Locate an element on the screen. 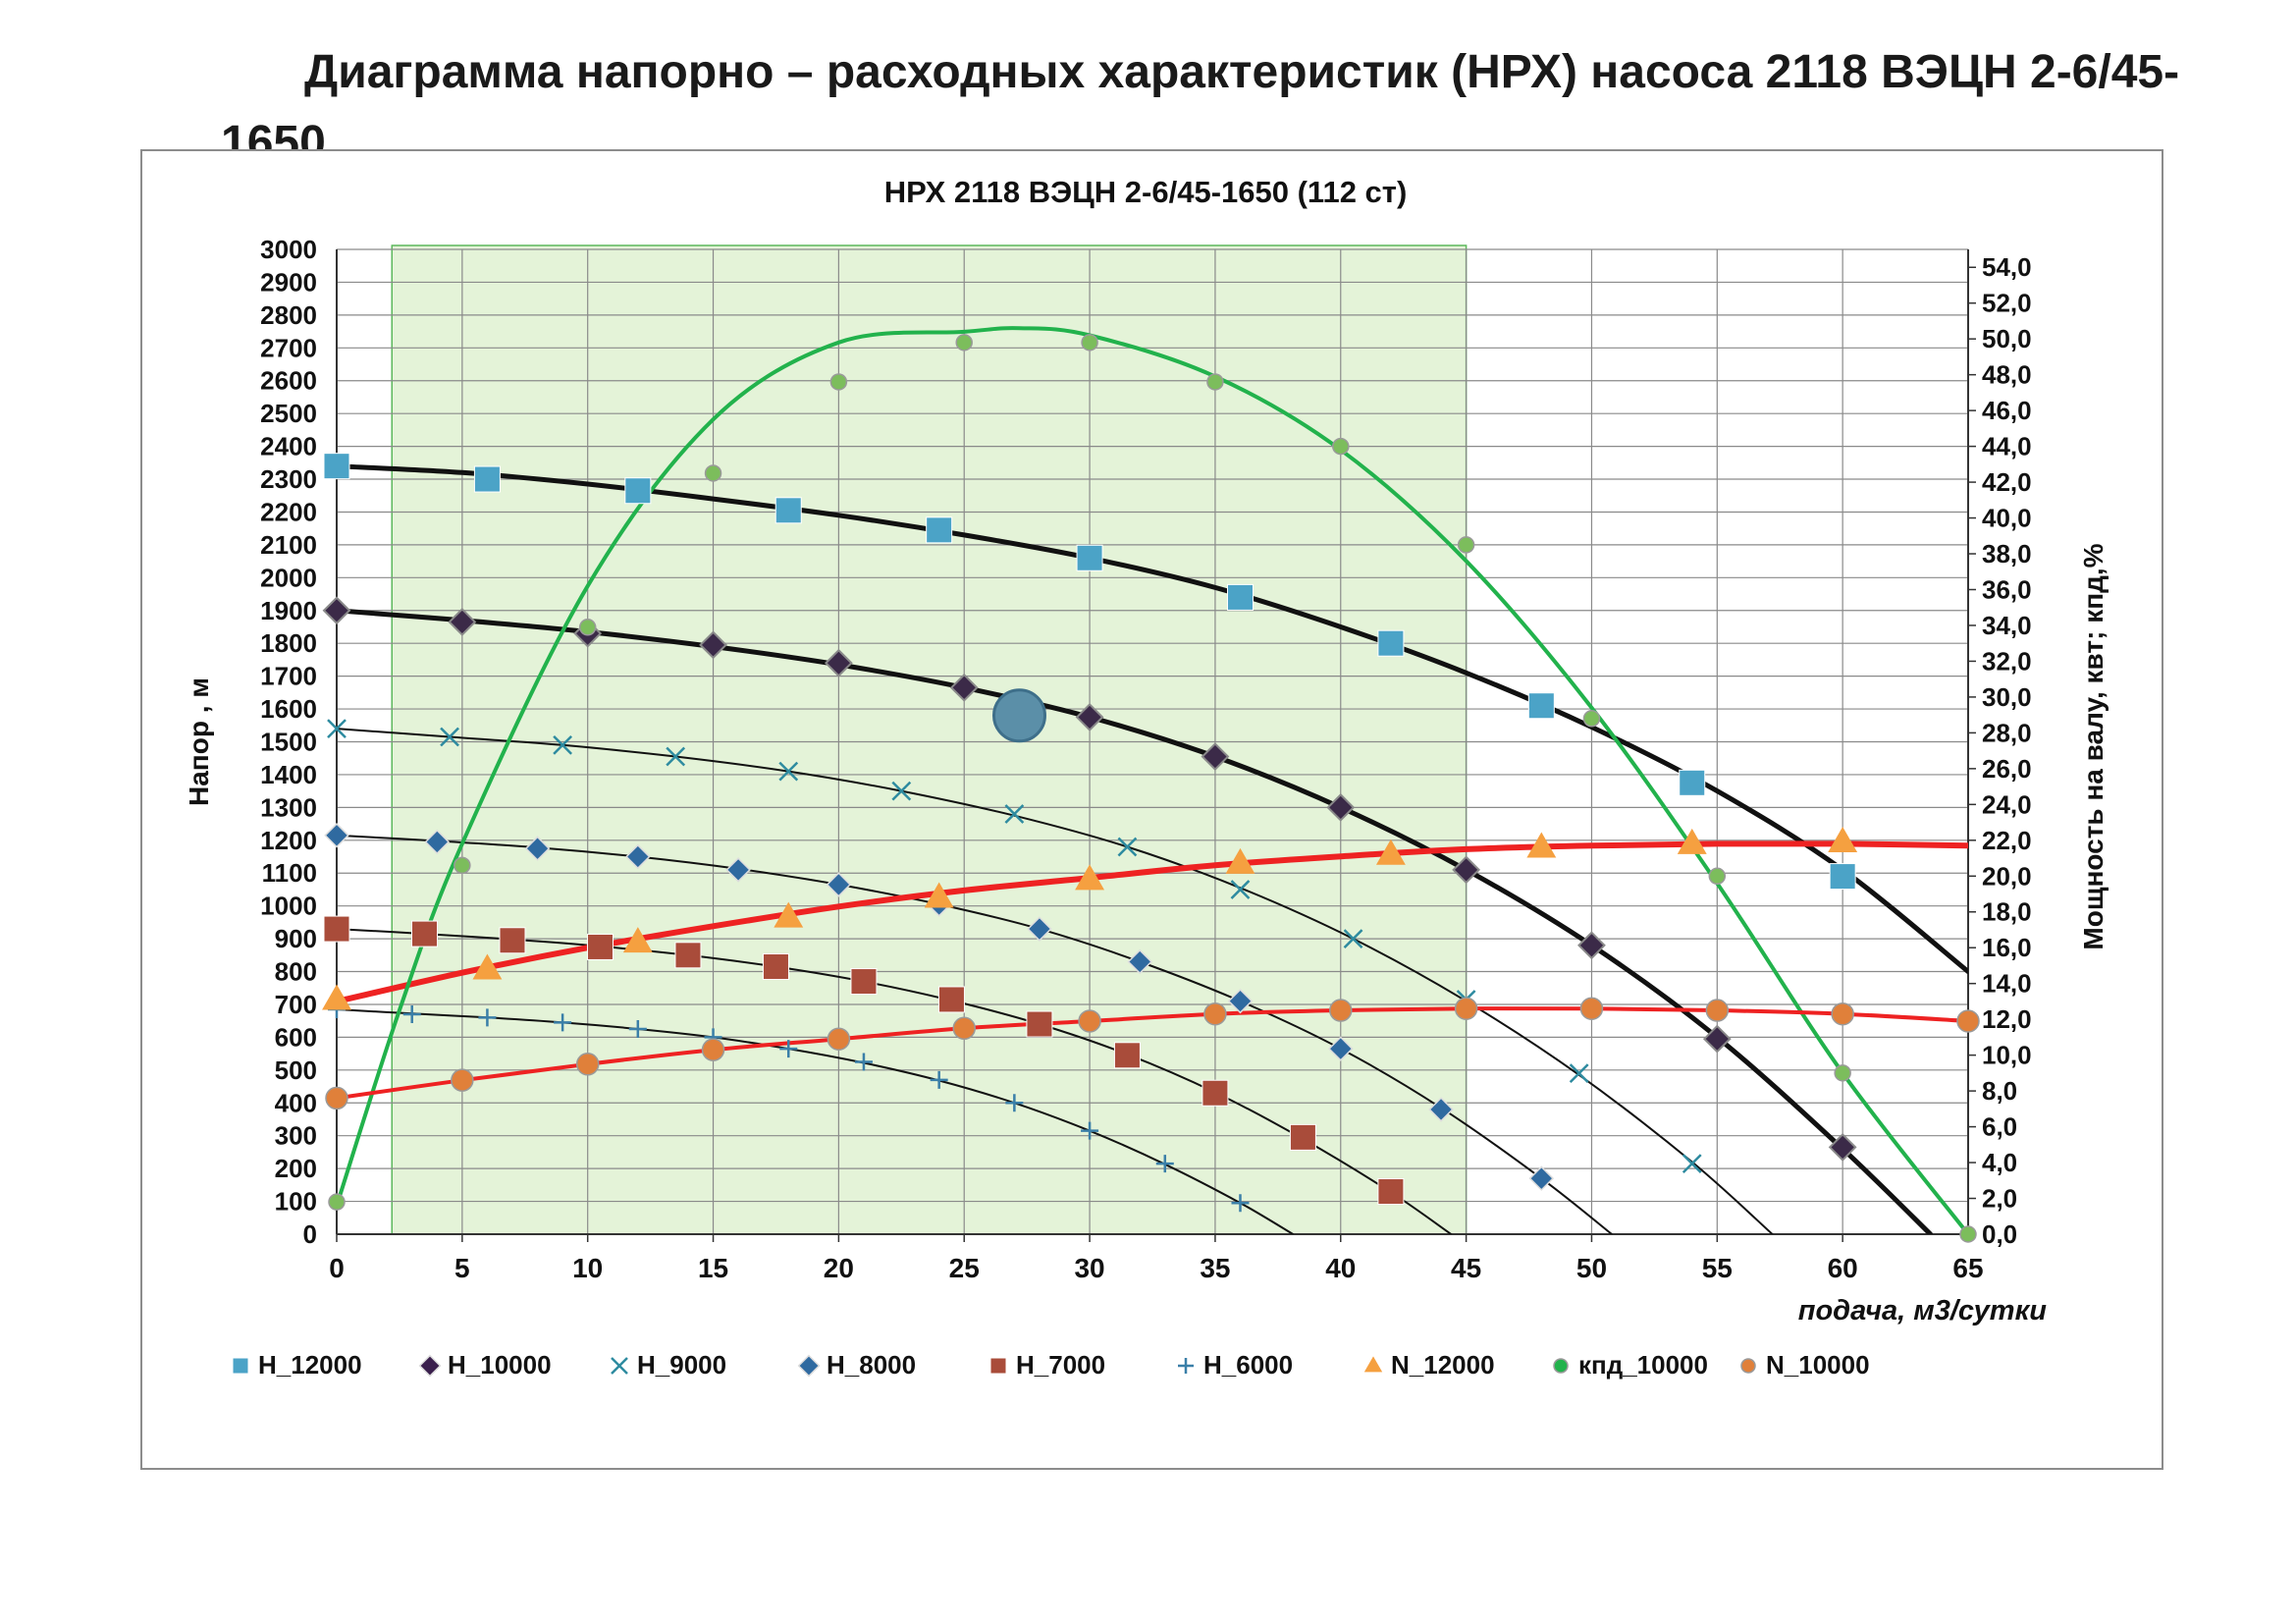  point-кпд_10000-8 is located at coordinates (1341, 446).